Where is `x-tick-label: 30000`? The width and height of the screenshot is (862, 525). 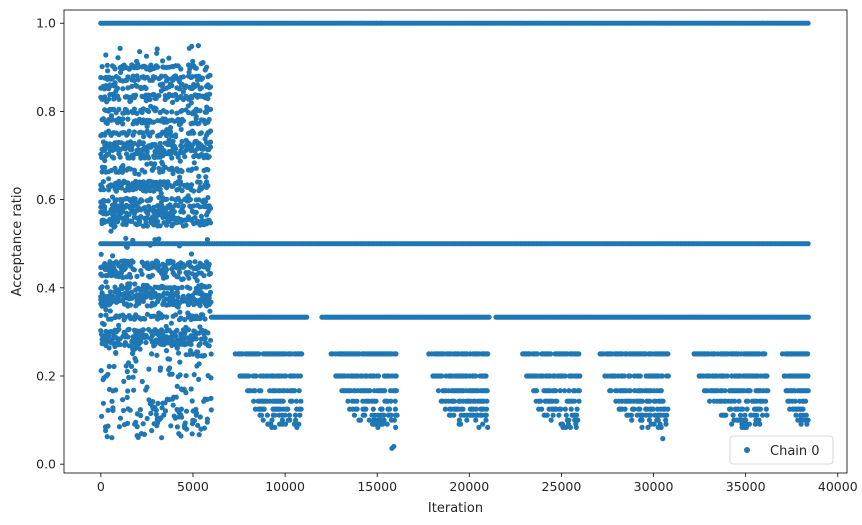 x-tick-label: 30000 is located at coordinates (654, 486).